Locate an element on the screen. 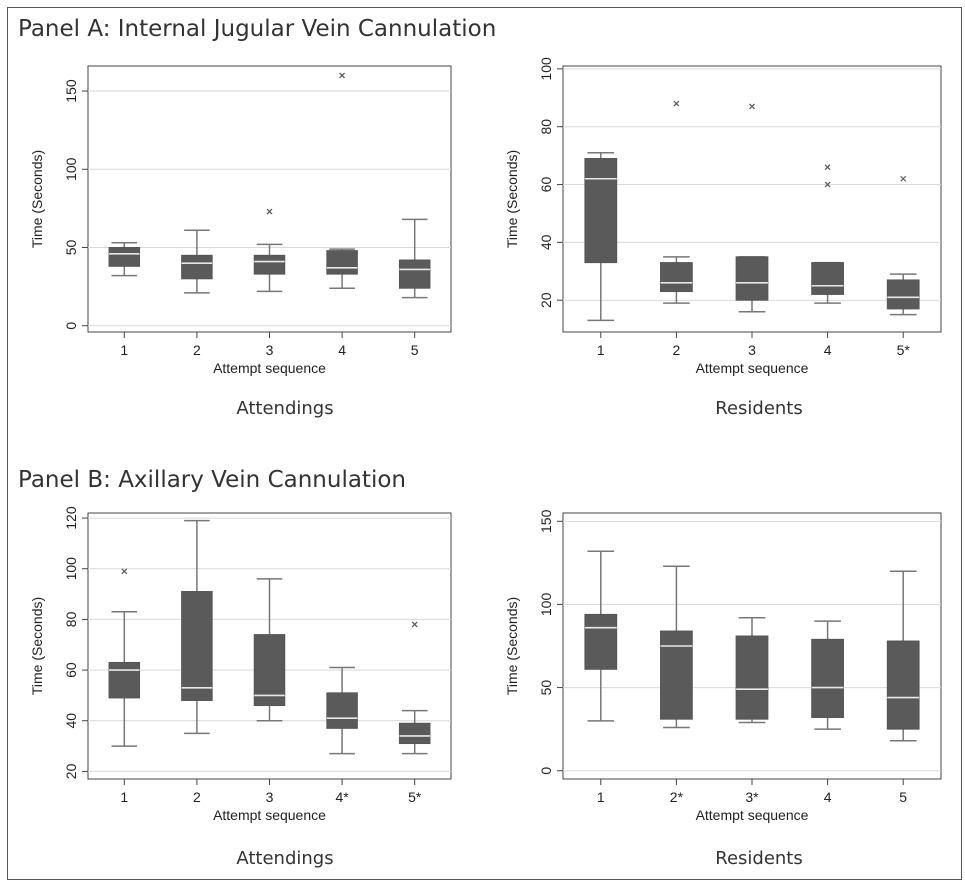 The width and height of the screenshot is (965, 880). y-tick-label: 120 is located at coordinates (71, 518).